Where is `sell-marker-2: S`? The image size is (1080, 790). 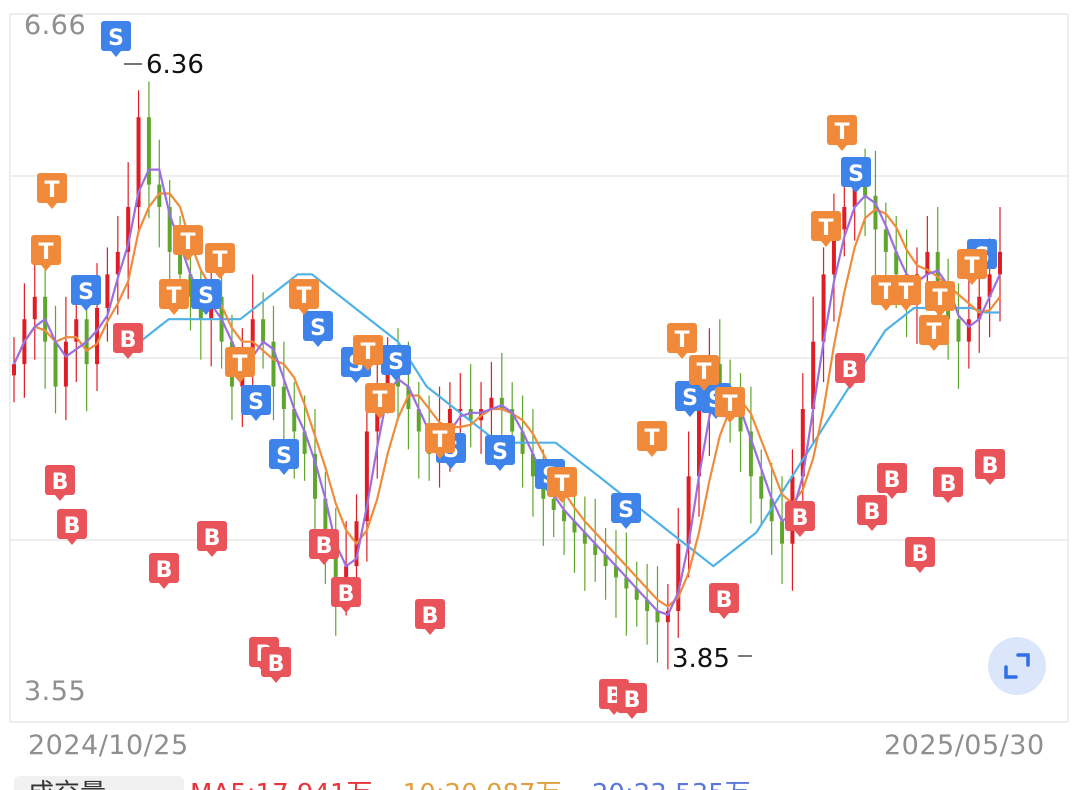
sell-marker-2: S is located at coordinates (206, 297).